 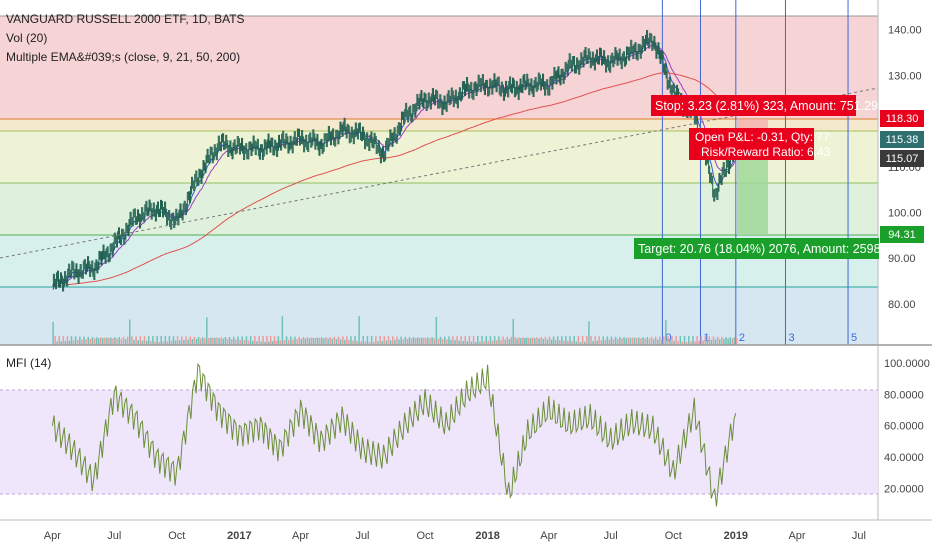 I want to click on volume-indicator-label: Vol (20), so click(x=26, y=38).